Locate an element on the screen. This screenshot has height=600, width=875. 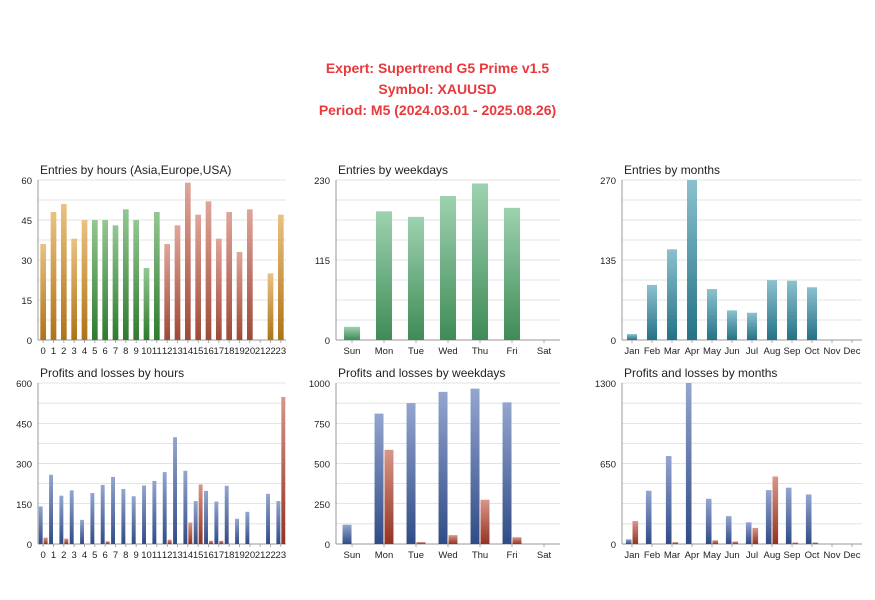
expert-title: Expert: Supertrend G5 Prime v1.5 is located at coordinates (437, 68).